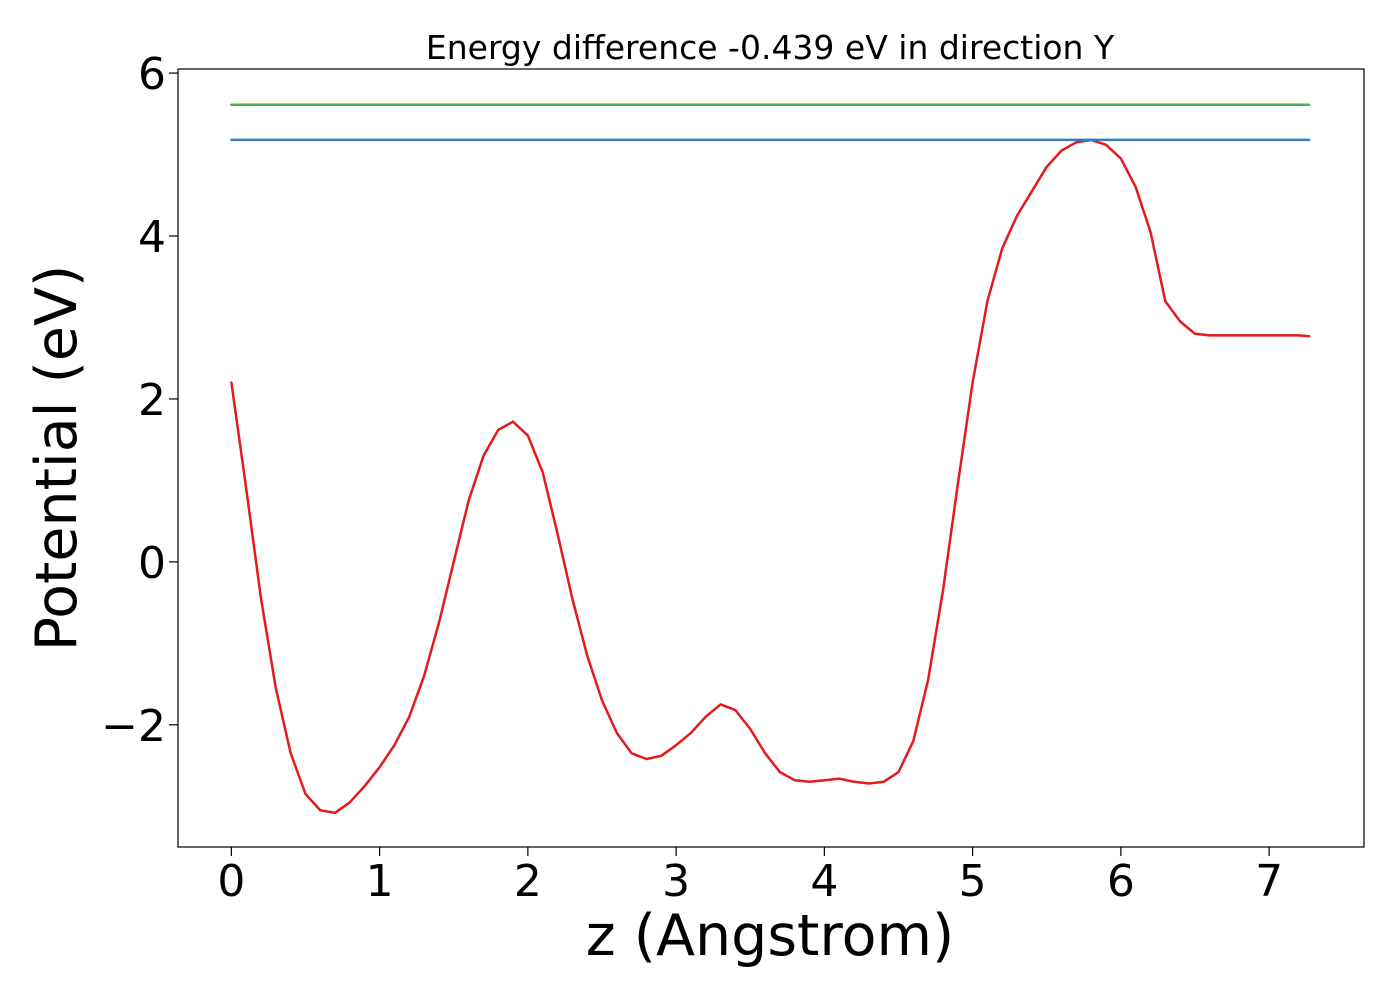 The image size is (1400, 1000). Describe the element at coordinates (152, 563) in the screenshot. I see `y-tick-label: 0` at that location.